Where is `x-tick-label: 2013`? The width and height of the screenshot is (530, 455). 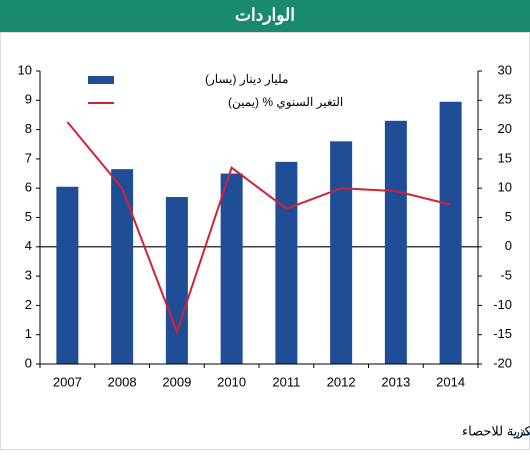 x-tick-label: 2013 is located at coordinates (395, 381).